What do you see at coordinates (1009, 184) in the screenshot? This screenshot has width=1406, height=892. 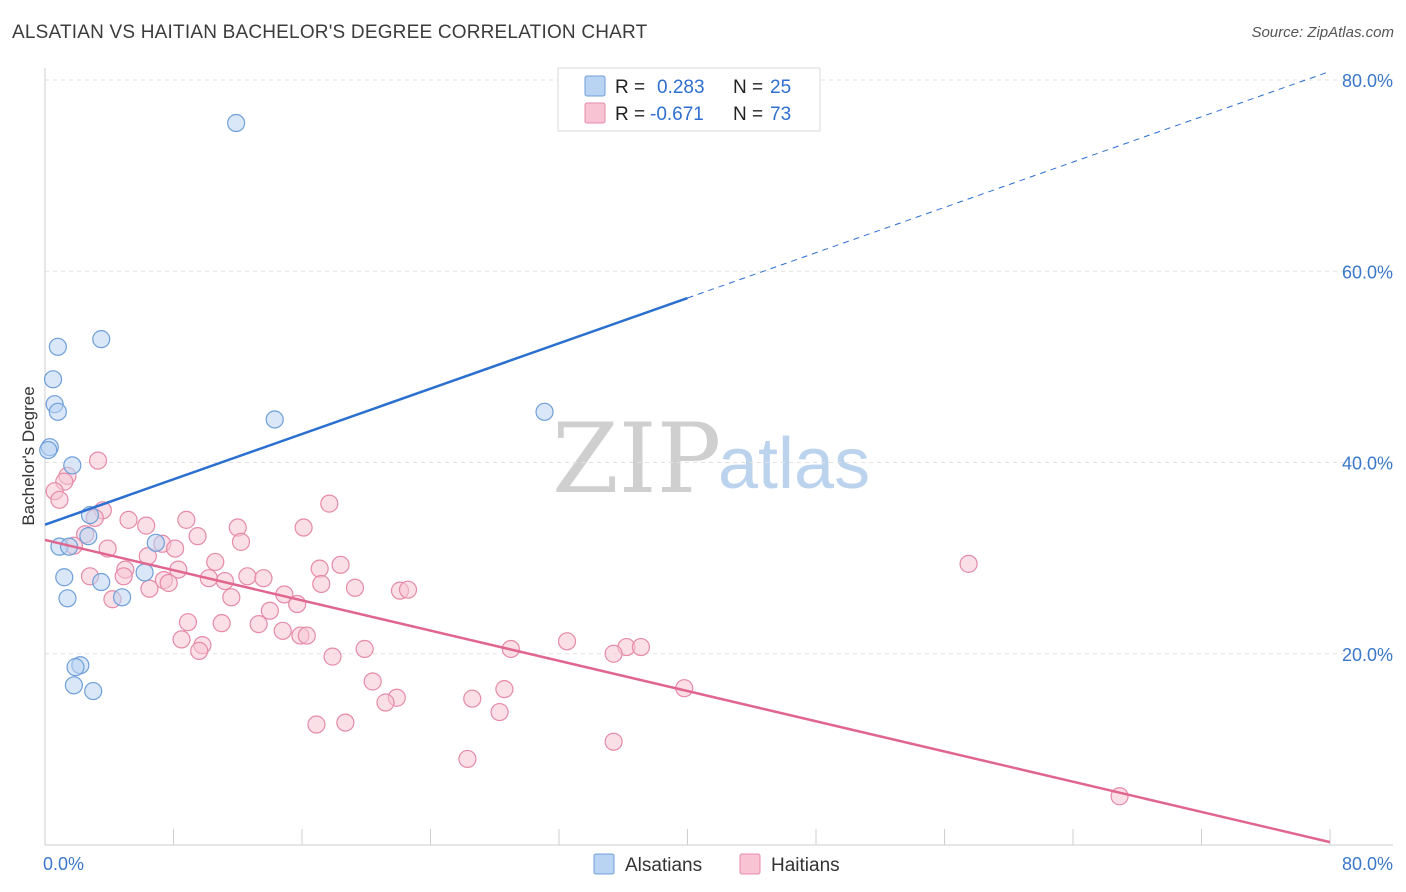 I see `alsatian-trend-extension` at bounding box center [1009, 184].